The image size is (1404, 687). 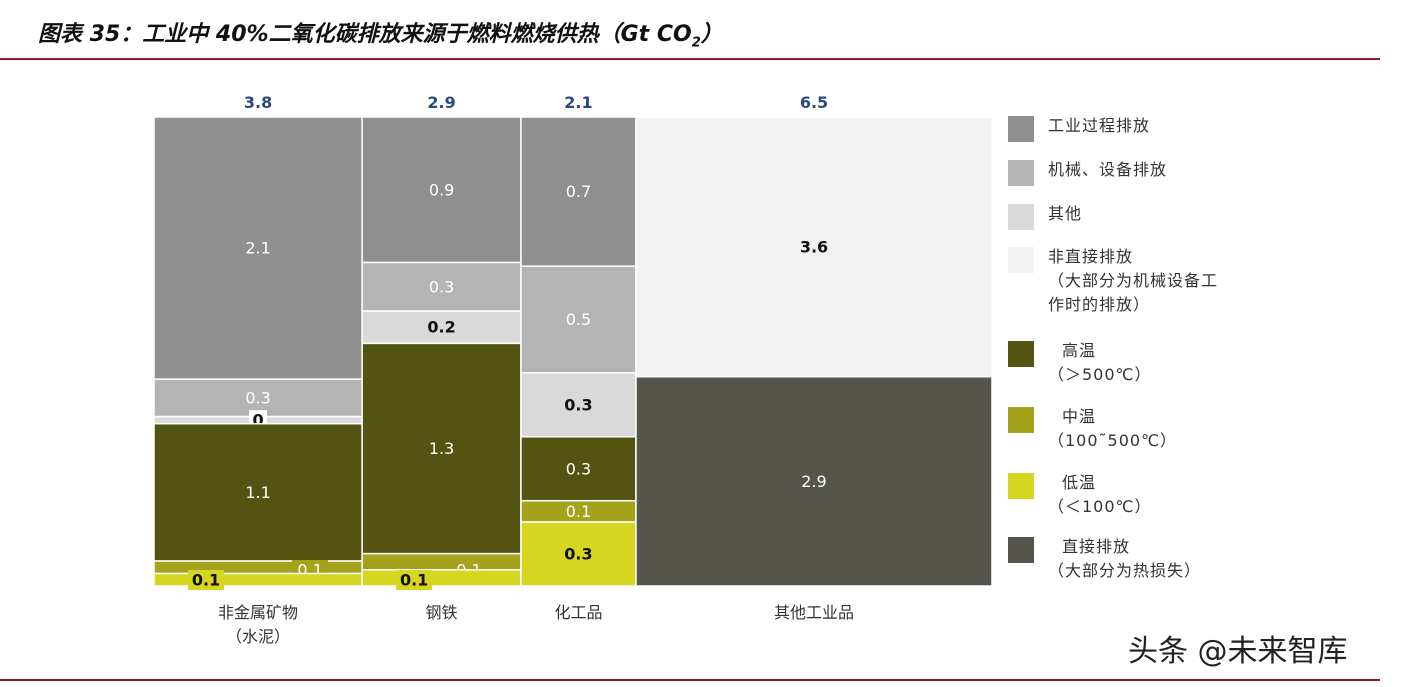 I want to click on data-label-industrial_process: 2.1, so click(x=257, y=248).